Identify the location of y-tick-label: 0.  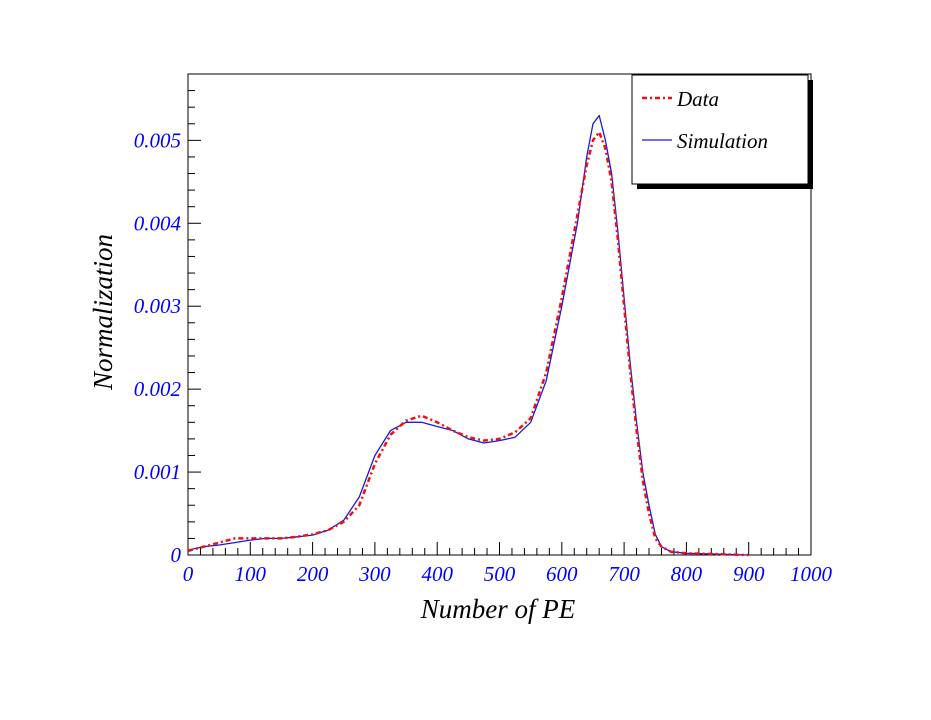
(176, 555).